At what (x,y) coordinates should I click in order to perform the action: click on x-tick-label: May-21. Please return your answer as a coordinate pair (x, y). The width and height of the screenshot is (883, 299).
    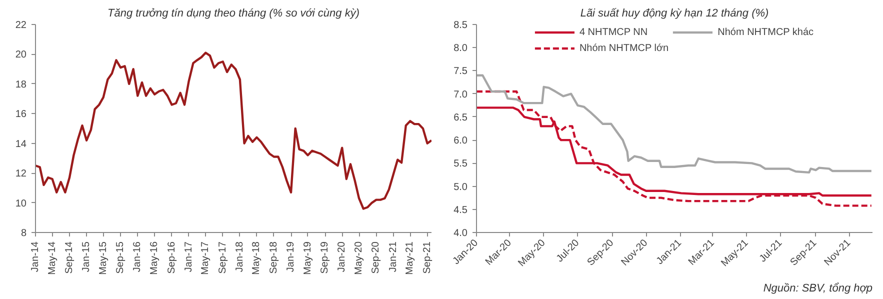
    Looking at the image, I should click on (410, 258).